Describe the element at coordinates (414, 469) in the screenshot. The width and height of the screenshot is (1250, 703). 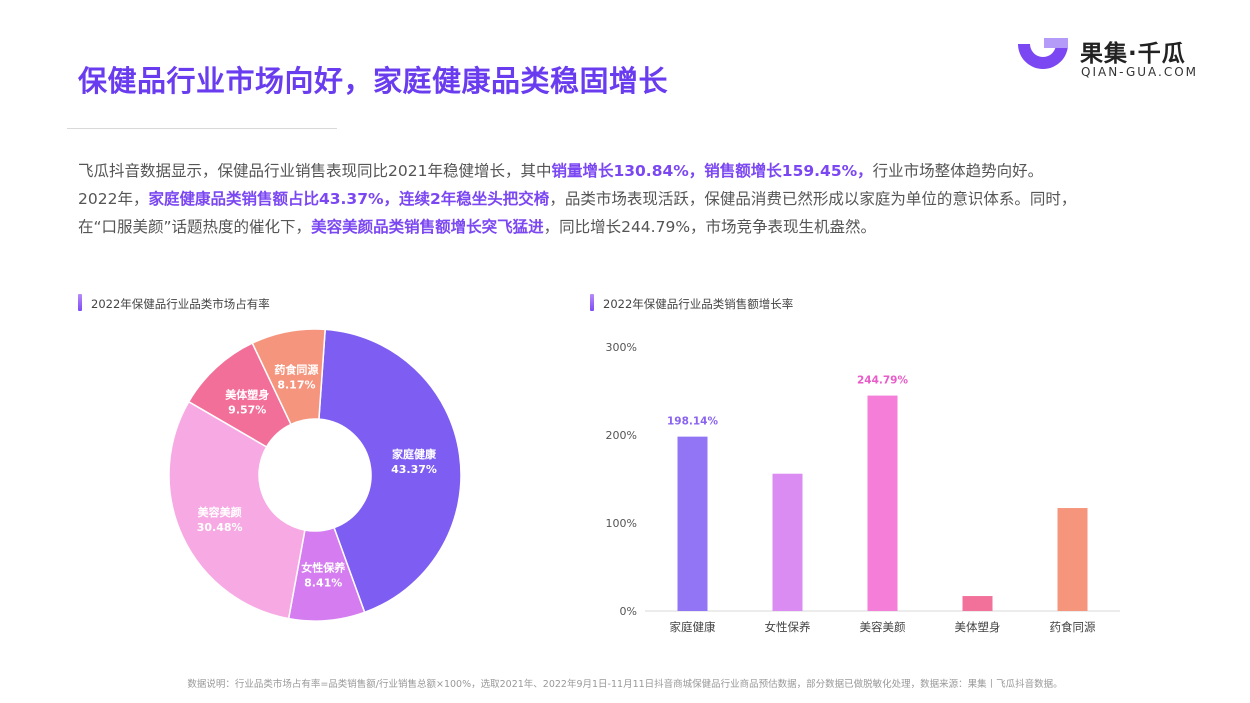
I see `slice-value-label: 43.37%` at that location.